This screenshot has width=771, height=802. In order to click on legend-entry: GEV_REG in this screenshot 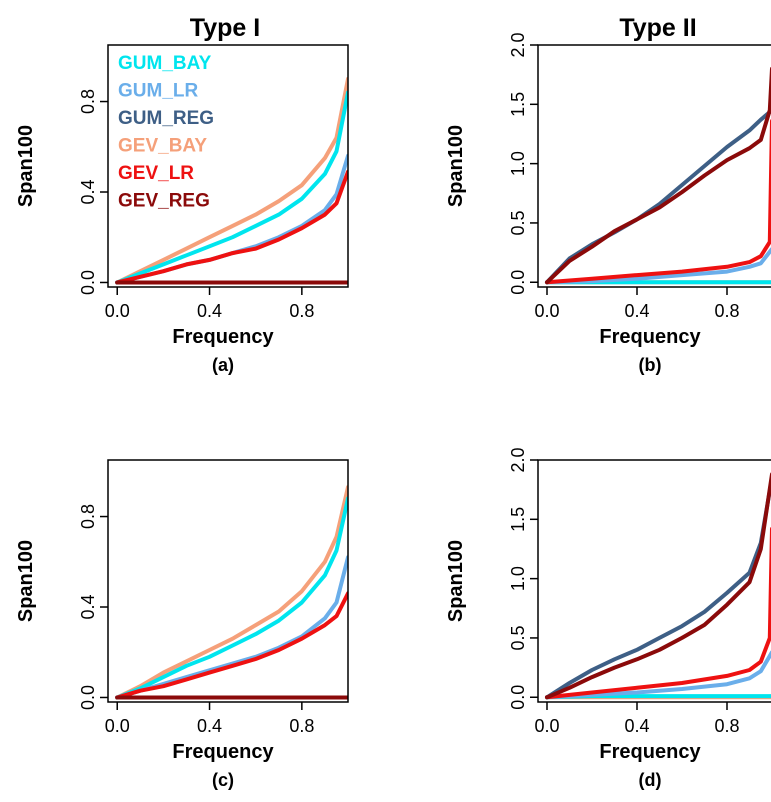, I will do `click(164, 201)`.